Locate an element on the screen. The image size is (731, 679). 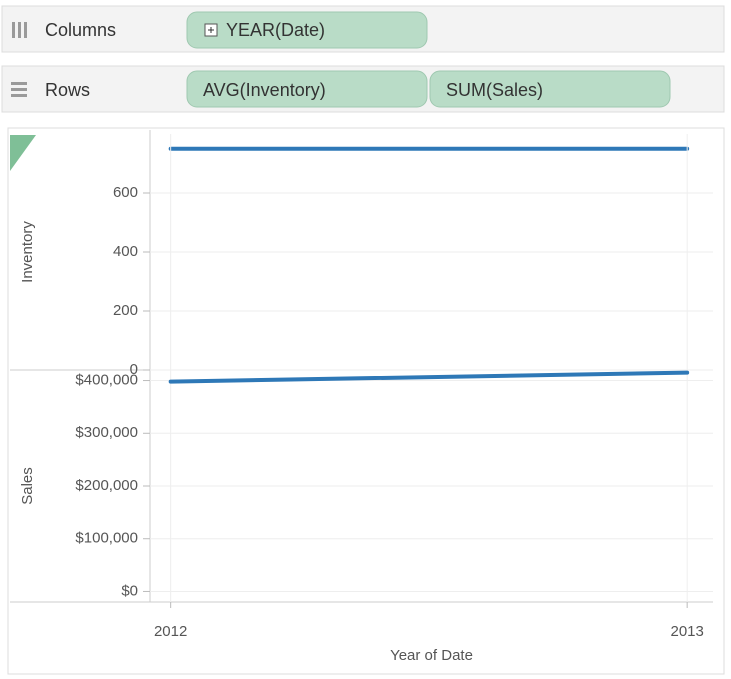
corner-marker is located at coordinates (23, 153).